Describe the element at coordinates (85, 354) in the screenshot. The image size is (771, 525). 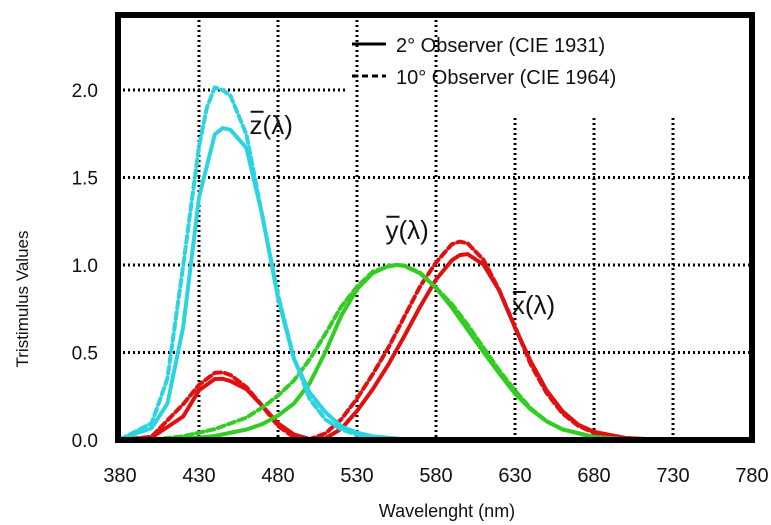
I see `y-tick-label: 0.5` at that location.